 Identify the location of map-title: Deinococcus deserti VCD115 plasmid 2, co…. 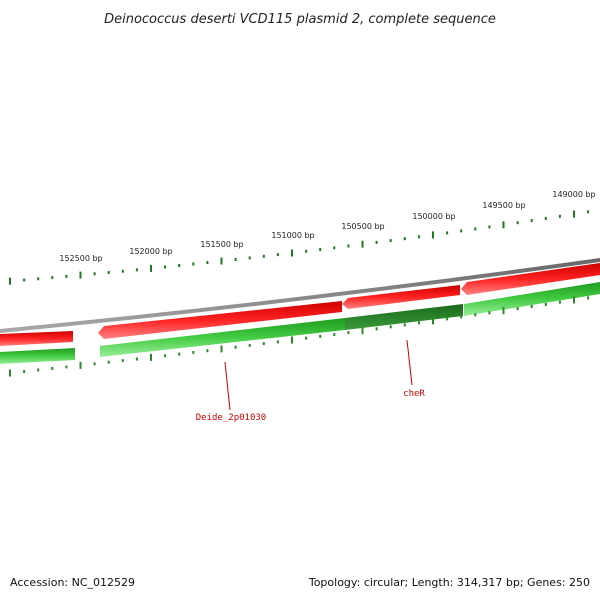
(300, 19).